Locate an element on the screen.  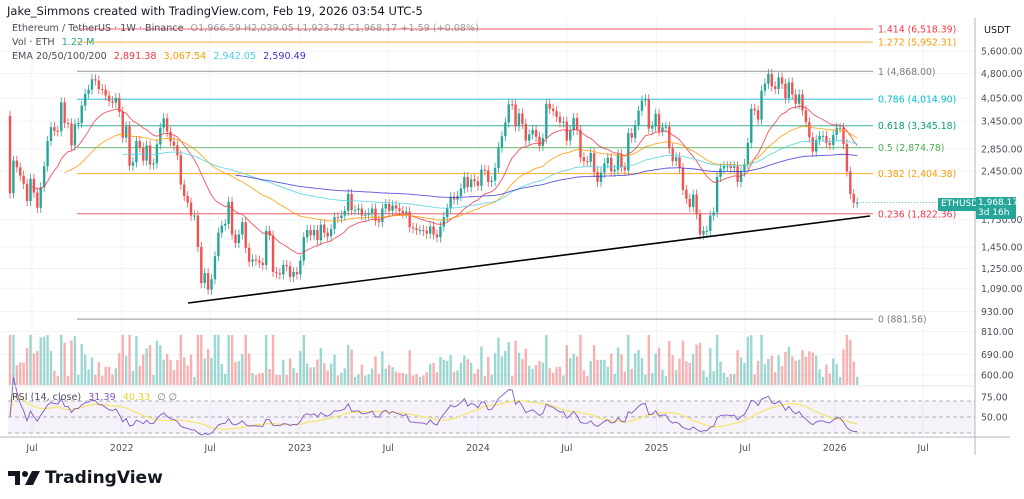
ema-label: EMA 20/50/100/200 is located at coordinates (59, 56).